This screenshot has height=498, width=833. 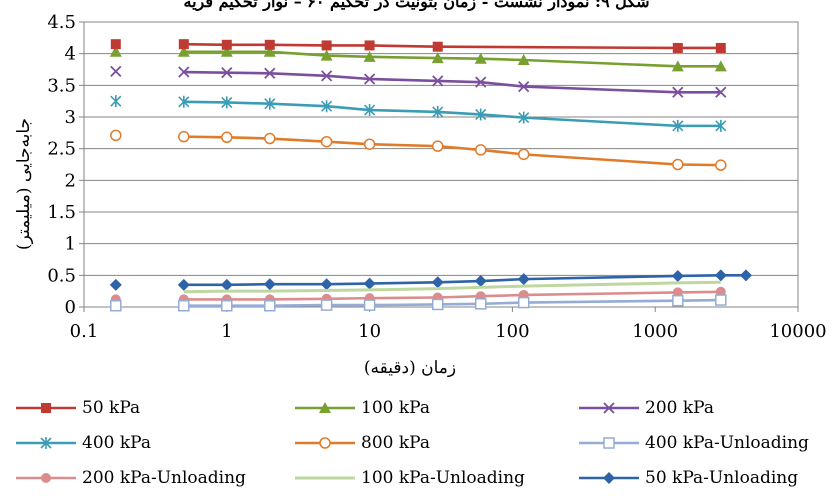 What do you see at coordinates (164, 478) in the screenshot?
I see `legend-label: 200 kPa-Unloading` at bounding box center [164, 478].